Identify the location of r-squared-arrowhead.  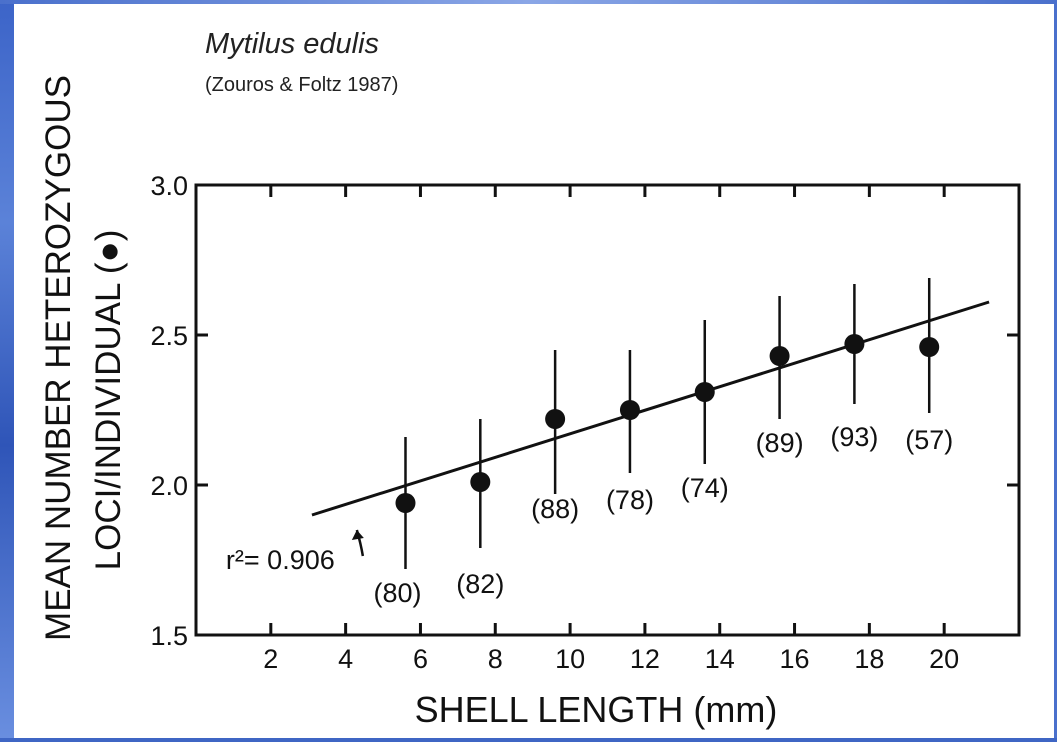
(357, 535).